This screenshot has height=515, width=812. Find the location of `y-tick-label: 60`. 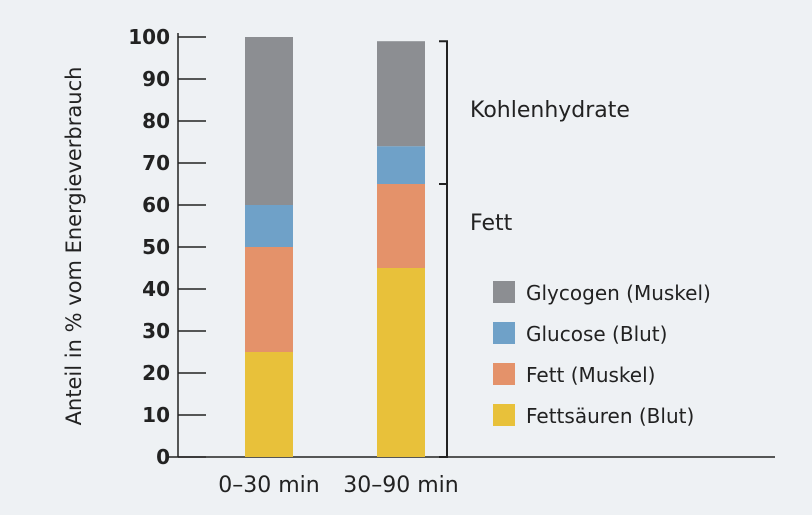

y-tick-label: 60 is located at coordinates (156, 205).